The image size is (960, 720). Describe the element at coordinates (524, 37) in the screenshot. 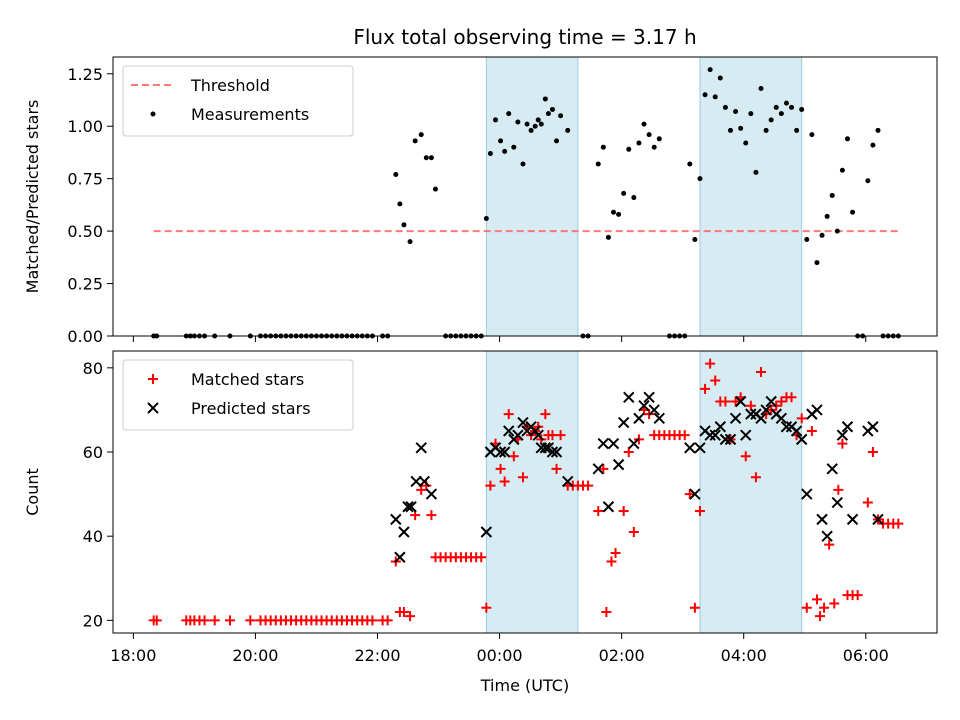

I see `chart-title: Flux total observing time = 3.17 h` at that location.